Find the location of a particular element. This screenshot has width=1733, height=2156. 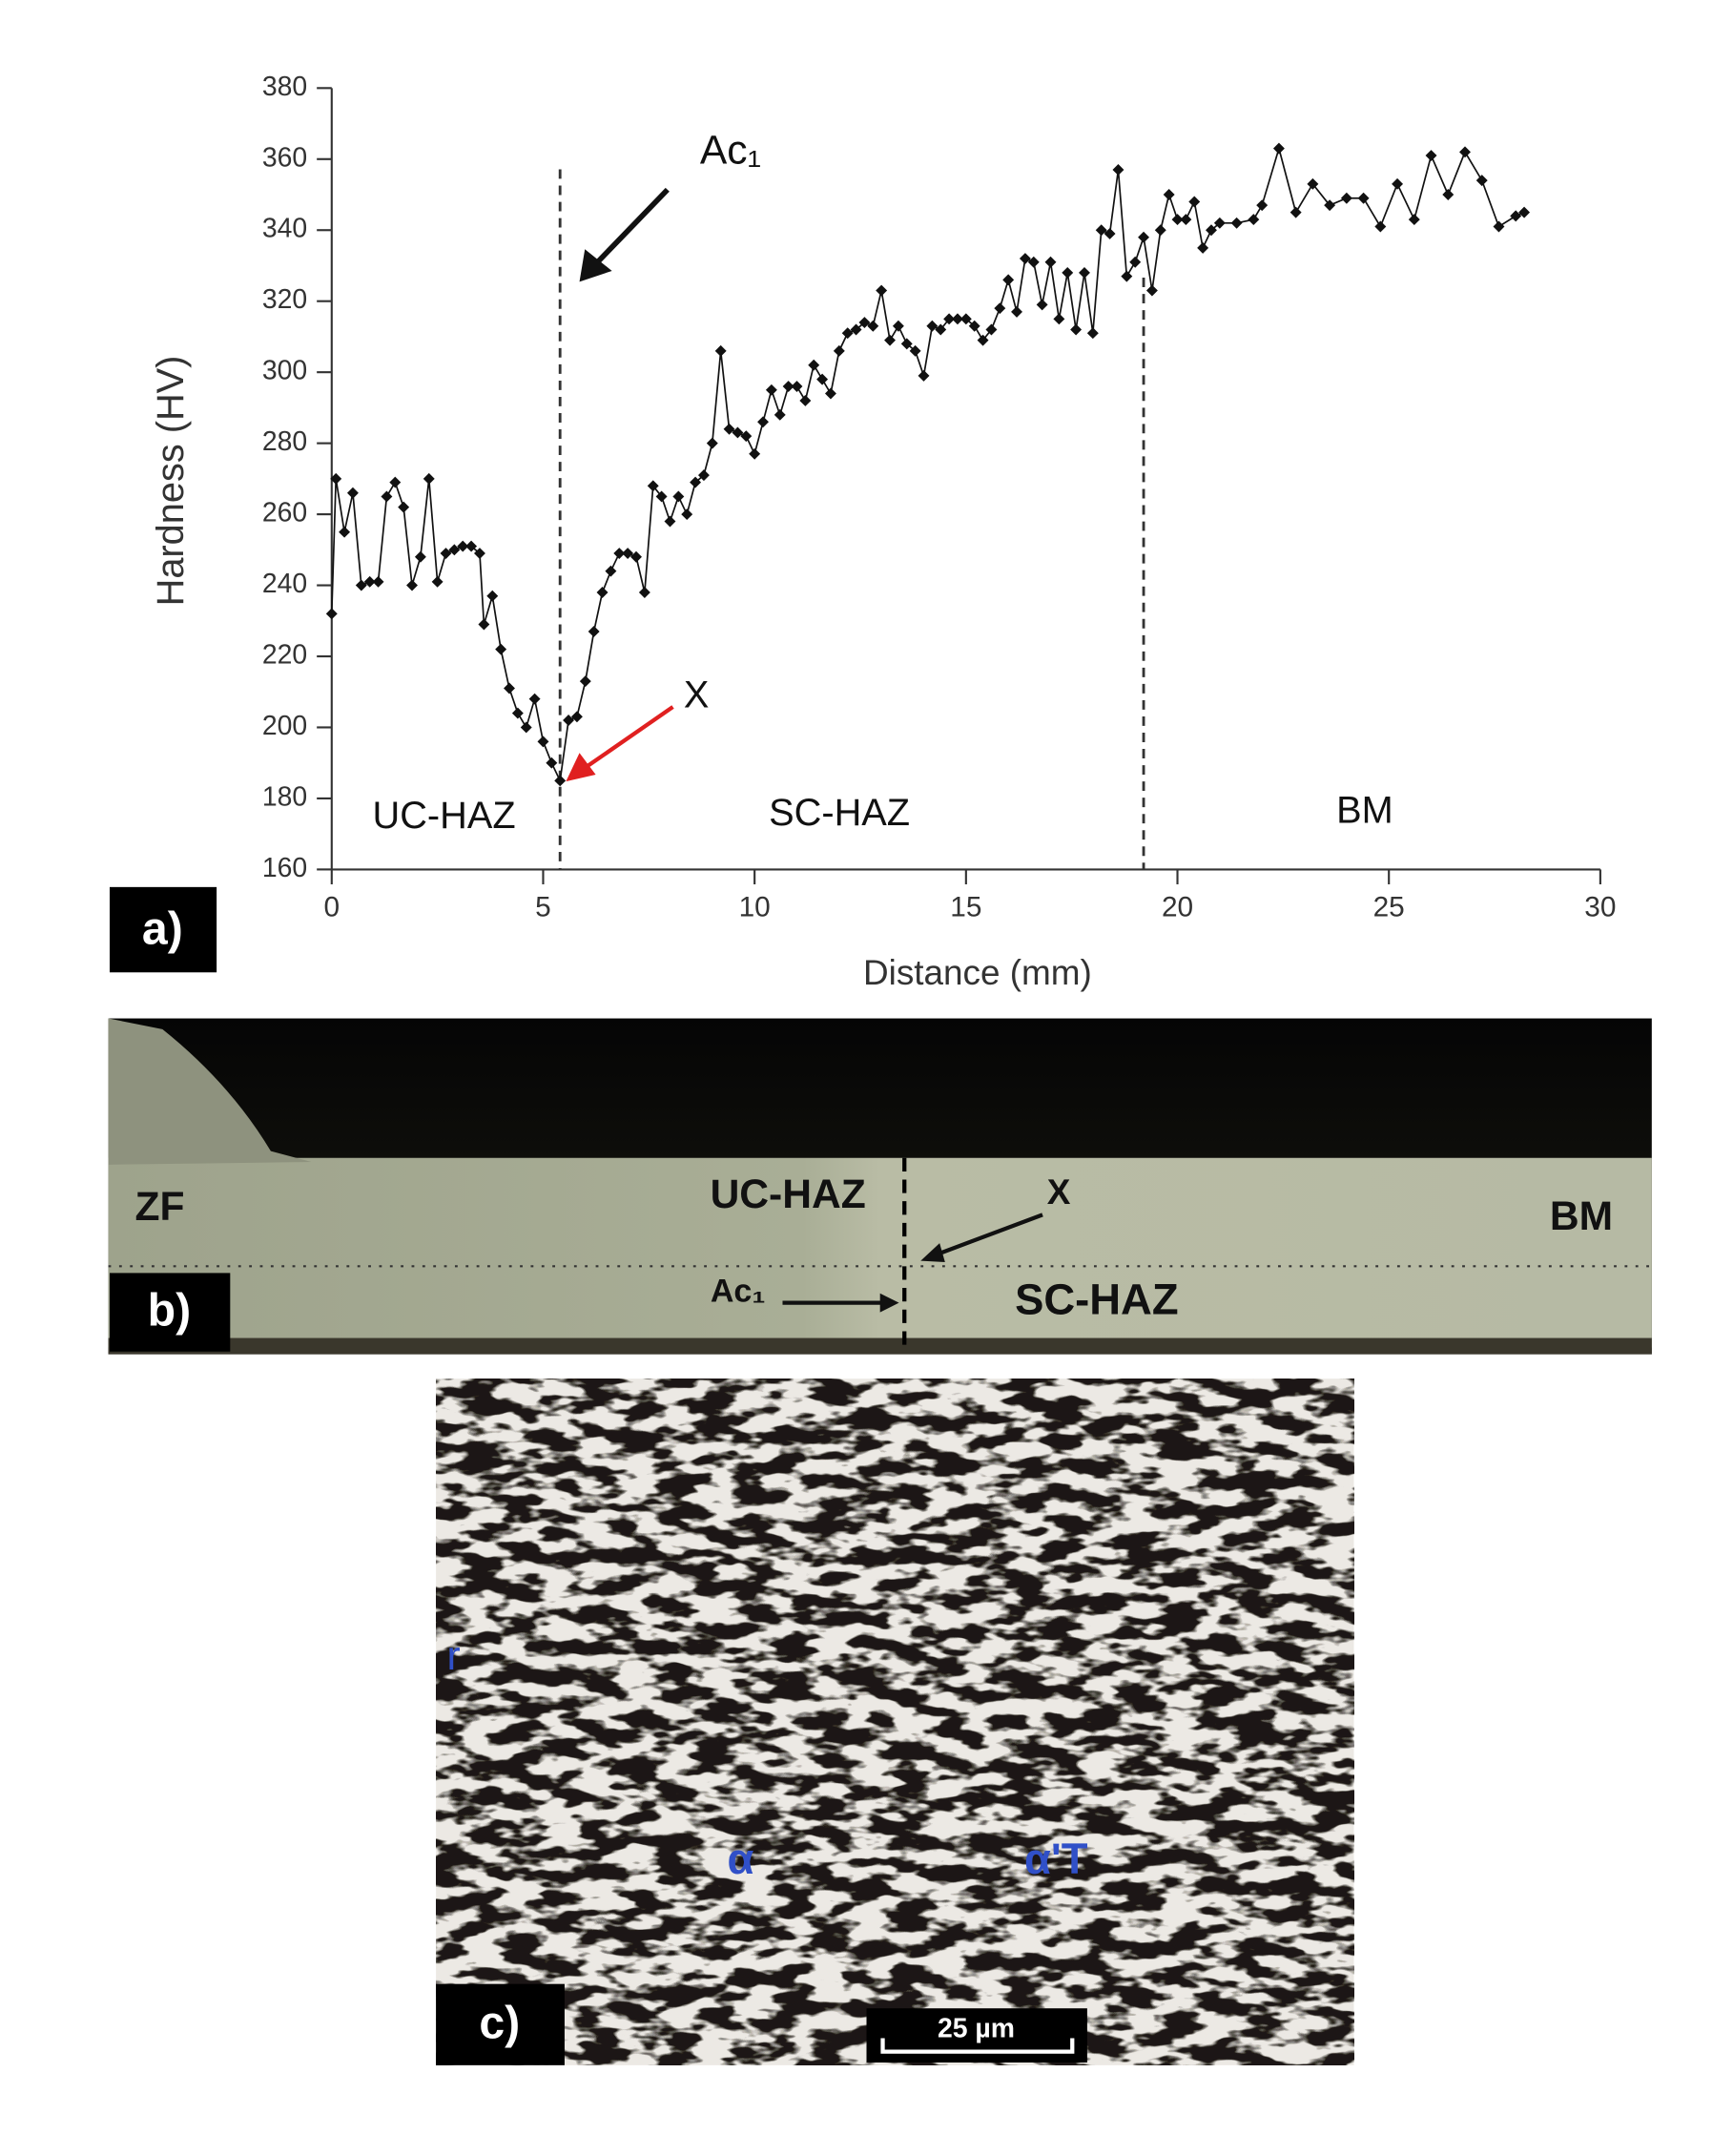

annotation-sc-haz: SC-HAZ is located at coordinates (839, 813).